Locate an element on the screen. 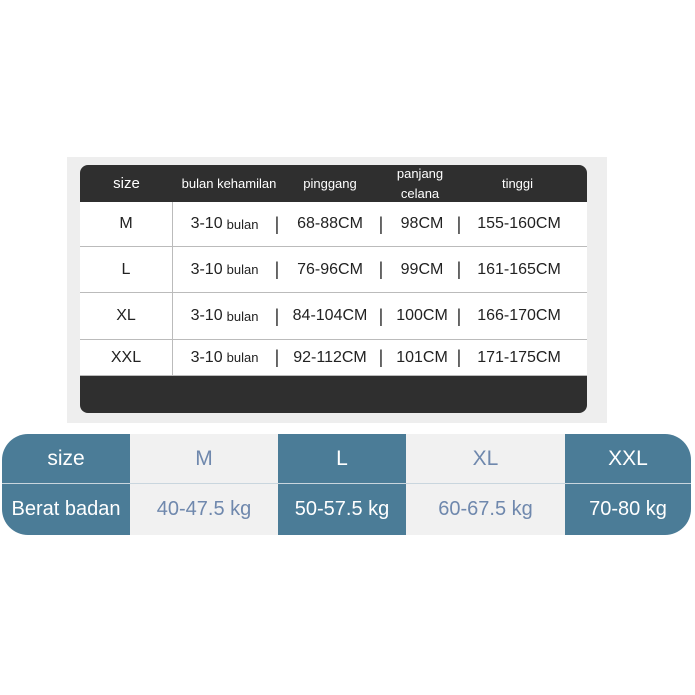 This screenshot has height=695, width=695. header-pinggang: pinggang is located at coordinates (330, 183).